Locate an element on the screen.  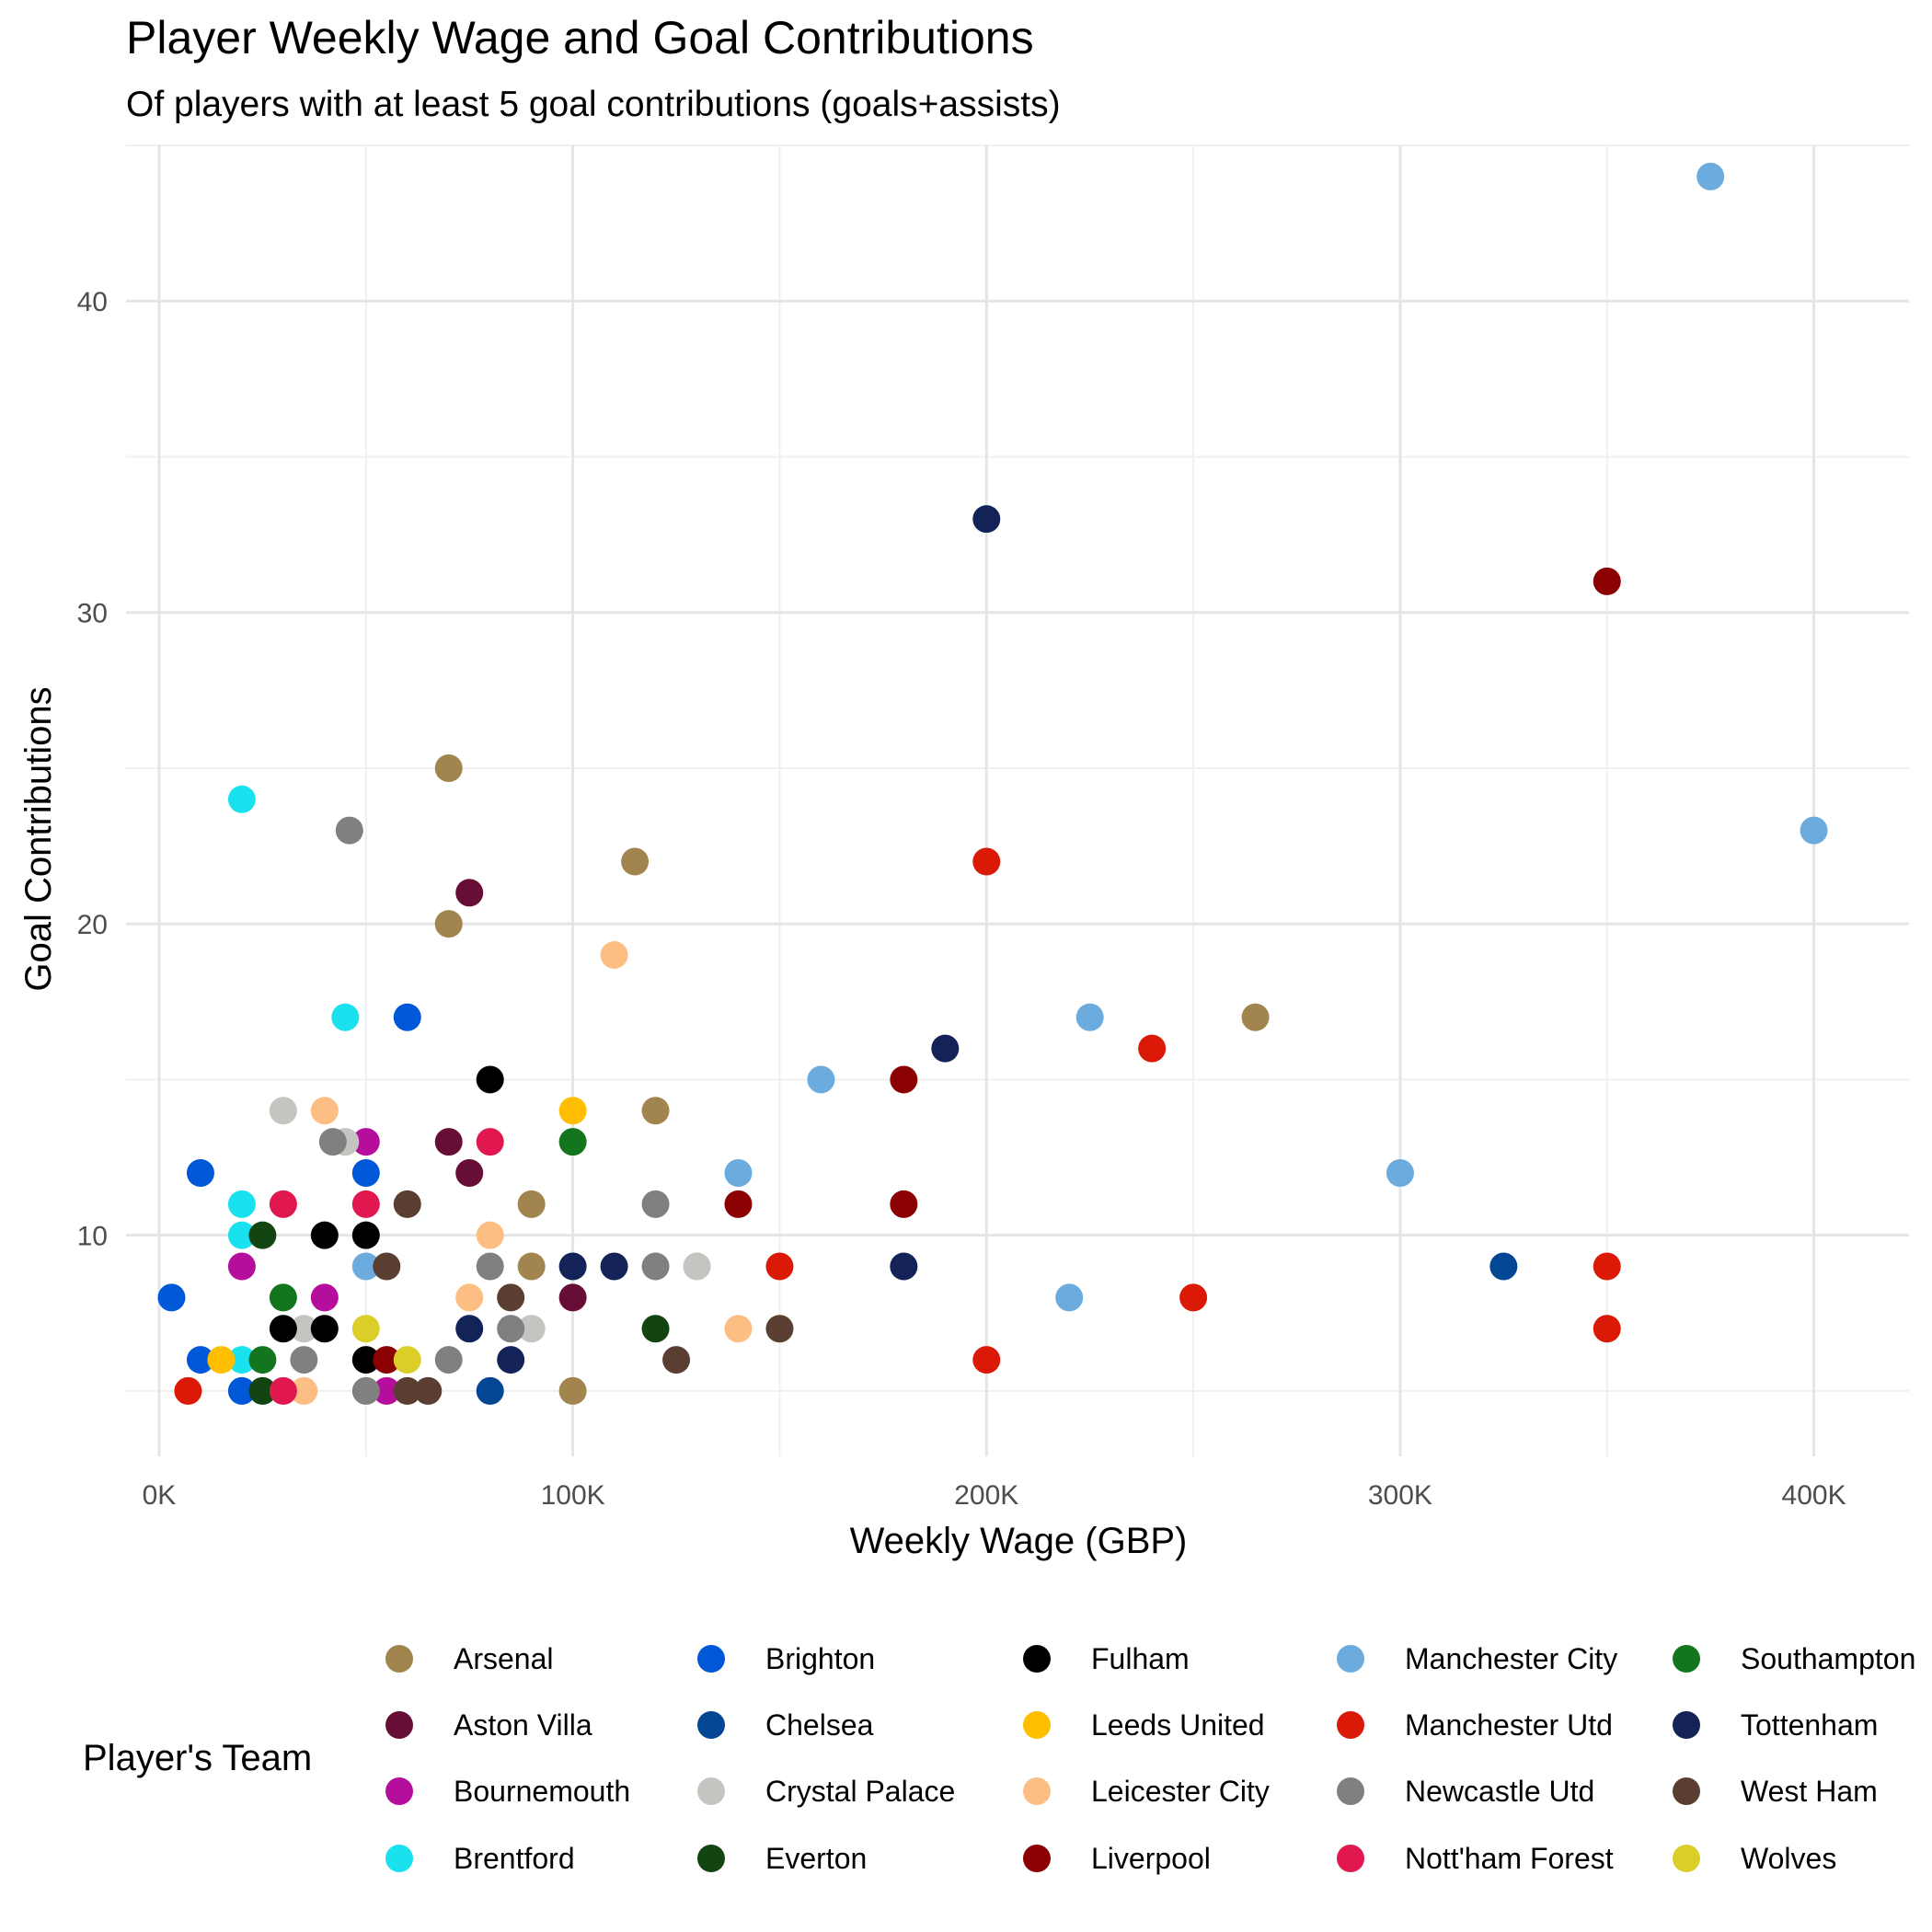
y-axis-ticks: 10 20 30 40 is located at coordinates (92, 769).